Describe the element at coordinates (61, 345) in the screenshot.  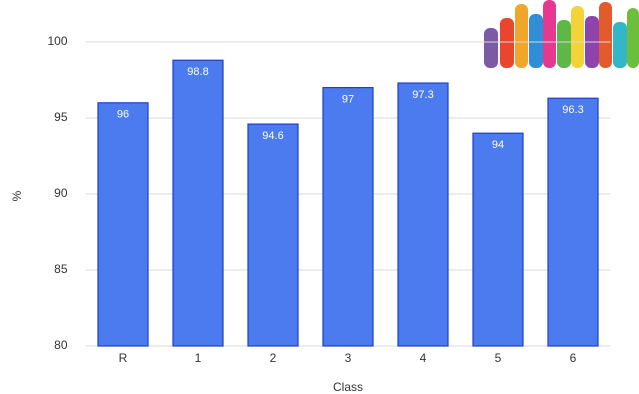
I see `y-tick-label: 80` at that location.